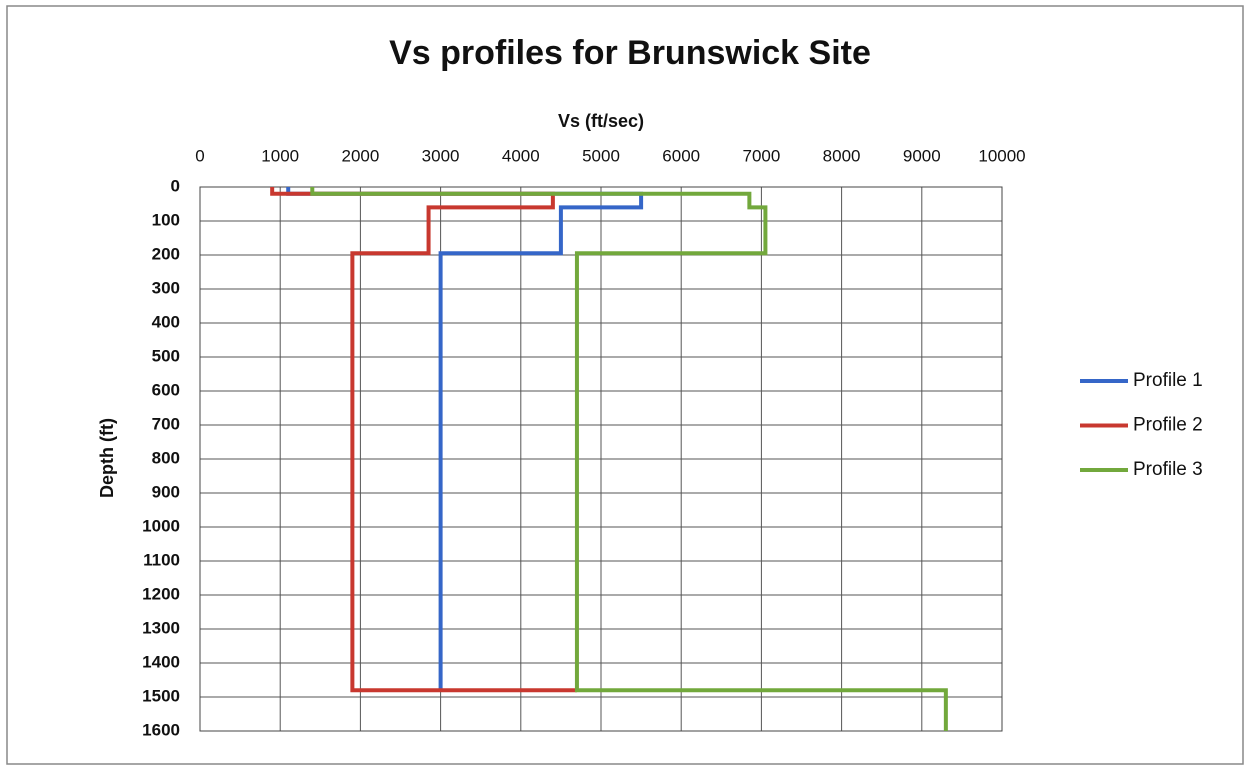 This screenshot has width=1249, height=766. I want to click on y-tick-label: 600, so click(166, 389).